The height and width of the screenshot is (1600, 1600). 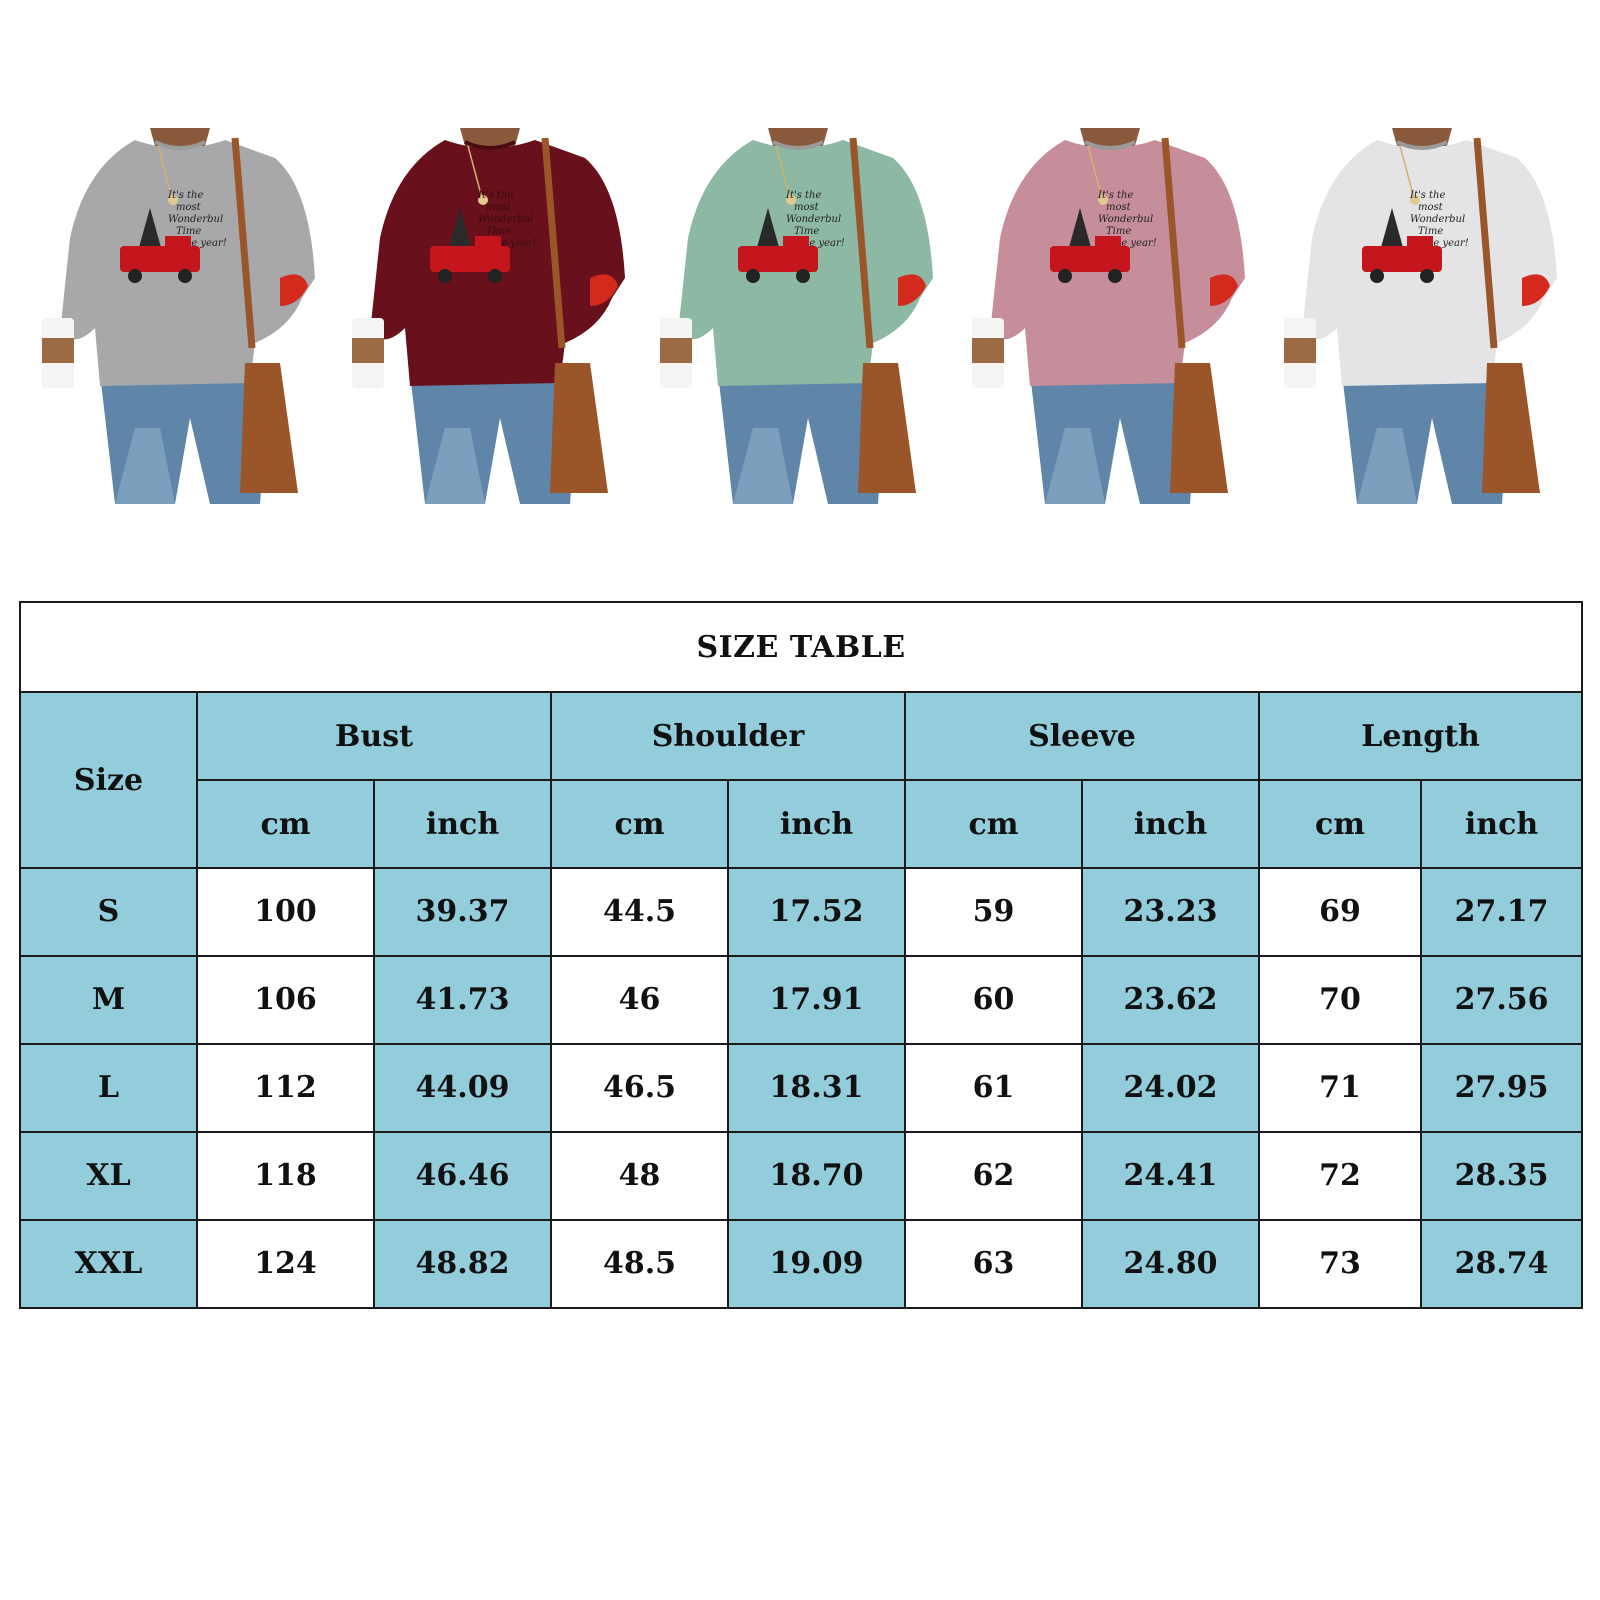 I want to click on value-cell: 24.41, so click(x=1170, y=1175).